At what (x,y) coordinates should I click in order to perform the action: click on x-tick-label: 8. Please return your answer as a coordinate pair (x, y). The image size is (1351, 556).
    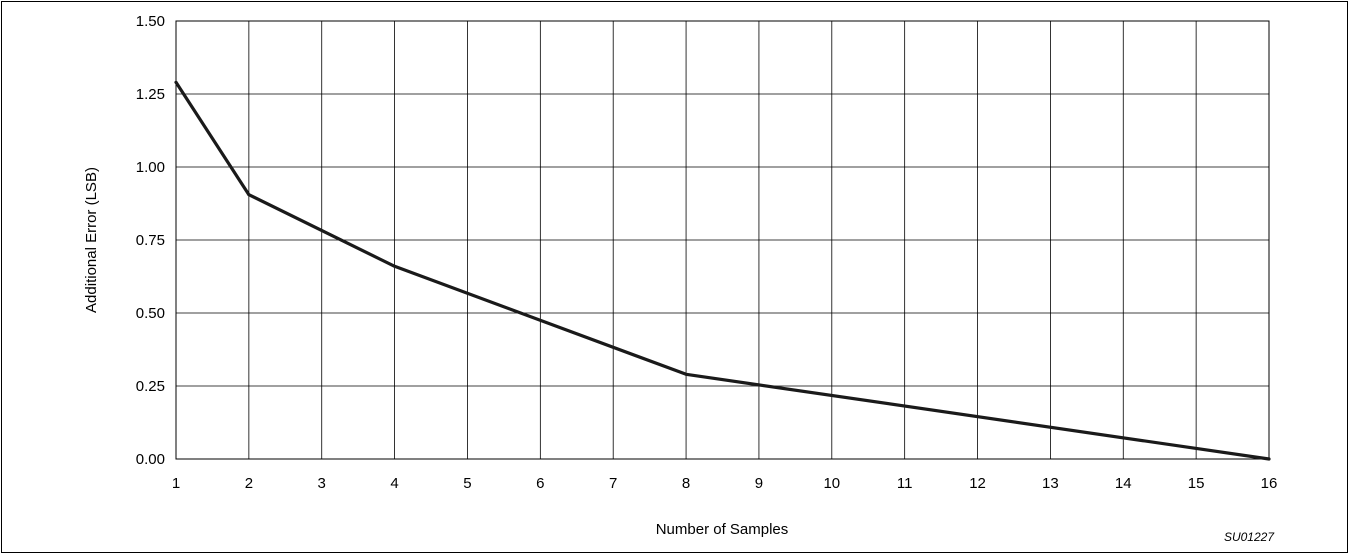
    Looking at the image, I should click on (686, 483).